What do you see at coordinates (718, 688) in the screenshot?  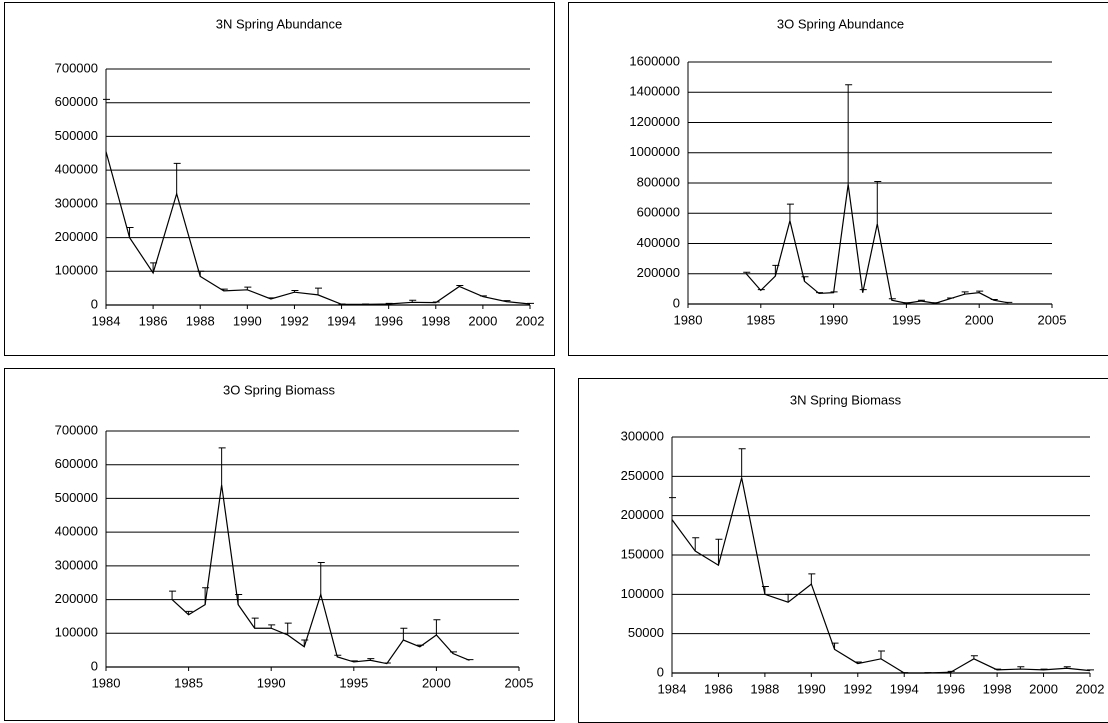 I see `x-tick-label: 1986` at bounding box center [718, 688].